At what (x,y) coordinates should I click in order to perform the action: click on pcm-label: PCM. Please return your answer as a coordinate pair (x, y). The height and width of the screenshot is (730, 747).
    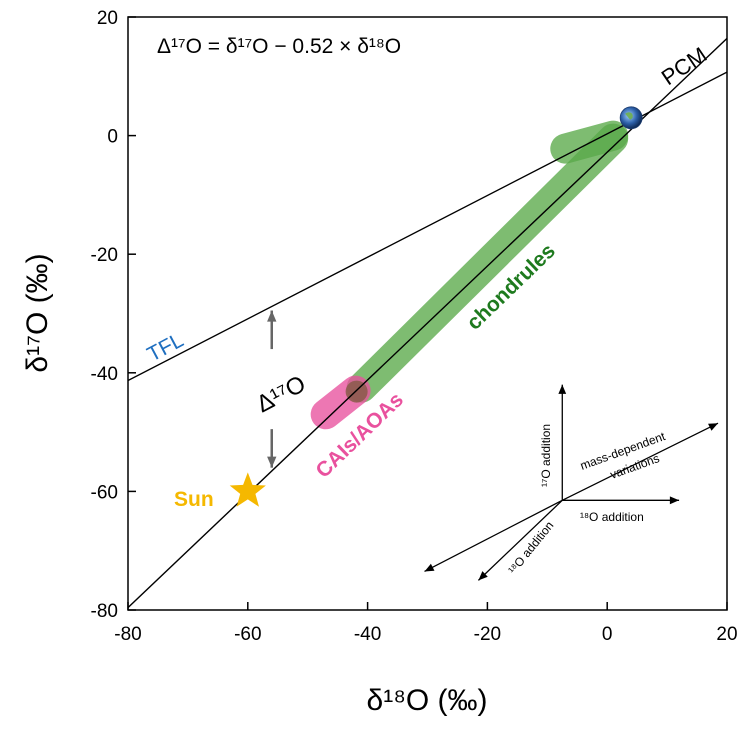
    Looking at the image, I should click on (684, 66).